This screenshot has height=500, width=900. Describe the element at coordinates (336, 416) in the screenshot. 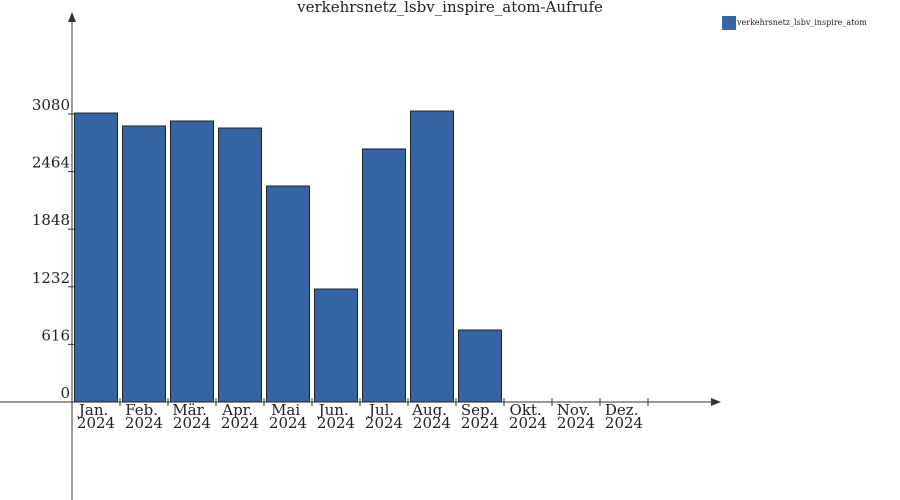

I see `x-tick-label: Jun. 2024` at that location.